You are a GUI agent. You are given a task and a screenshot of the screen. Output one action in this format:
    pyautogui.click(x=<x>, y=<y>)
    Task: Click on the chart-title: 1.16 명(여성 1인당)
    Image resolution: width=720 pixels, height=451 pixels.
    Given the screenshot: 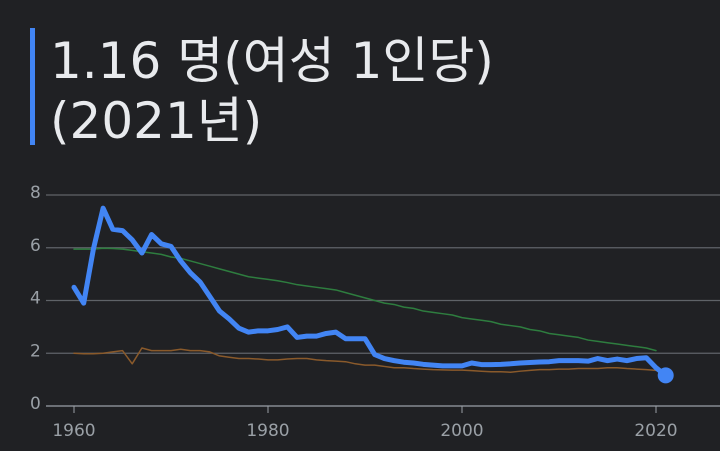 What is the action you would take?
    pyautogui.click(x=272, y=61)
    